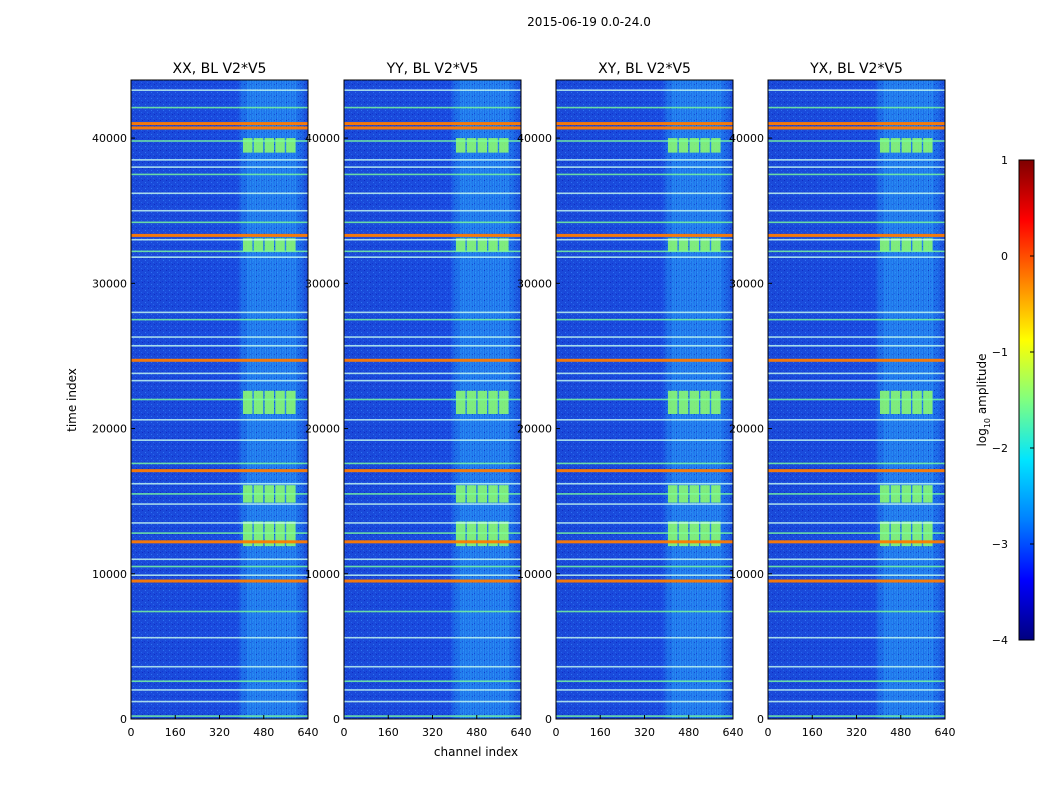 Image resolution: width=1050 pixels, height=800 pixels. Describe the element at coordinates (1000, 352) in the screenshot. I see `colorbar-tick-label: −1` at that location.